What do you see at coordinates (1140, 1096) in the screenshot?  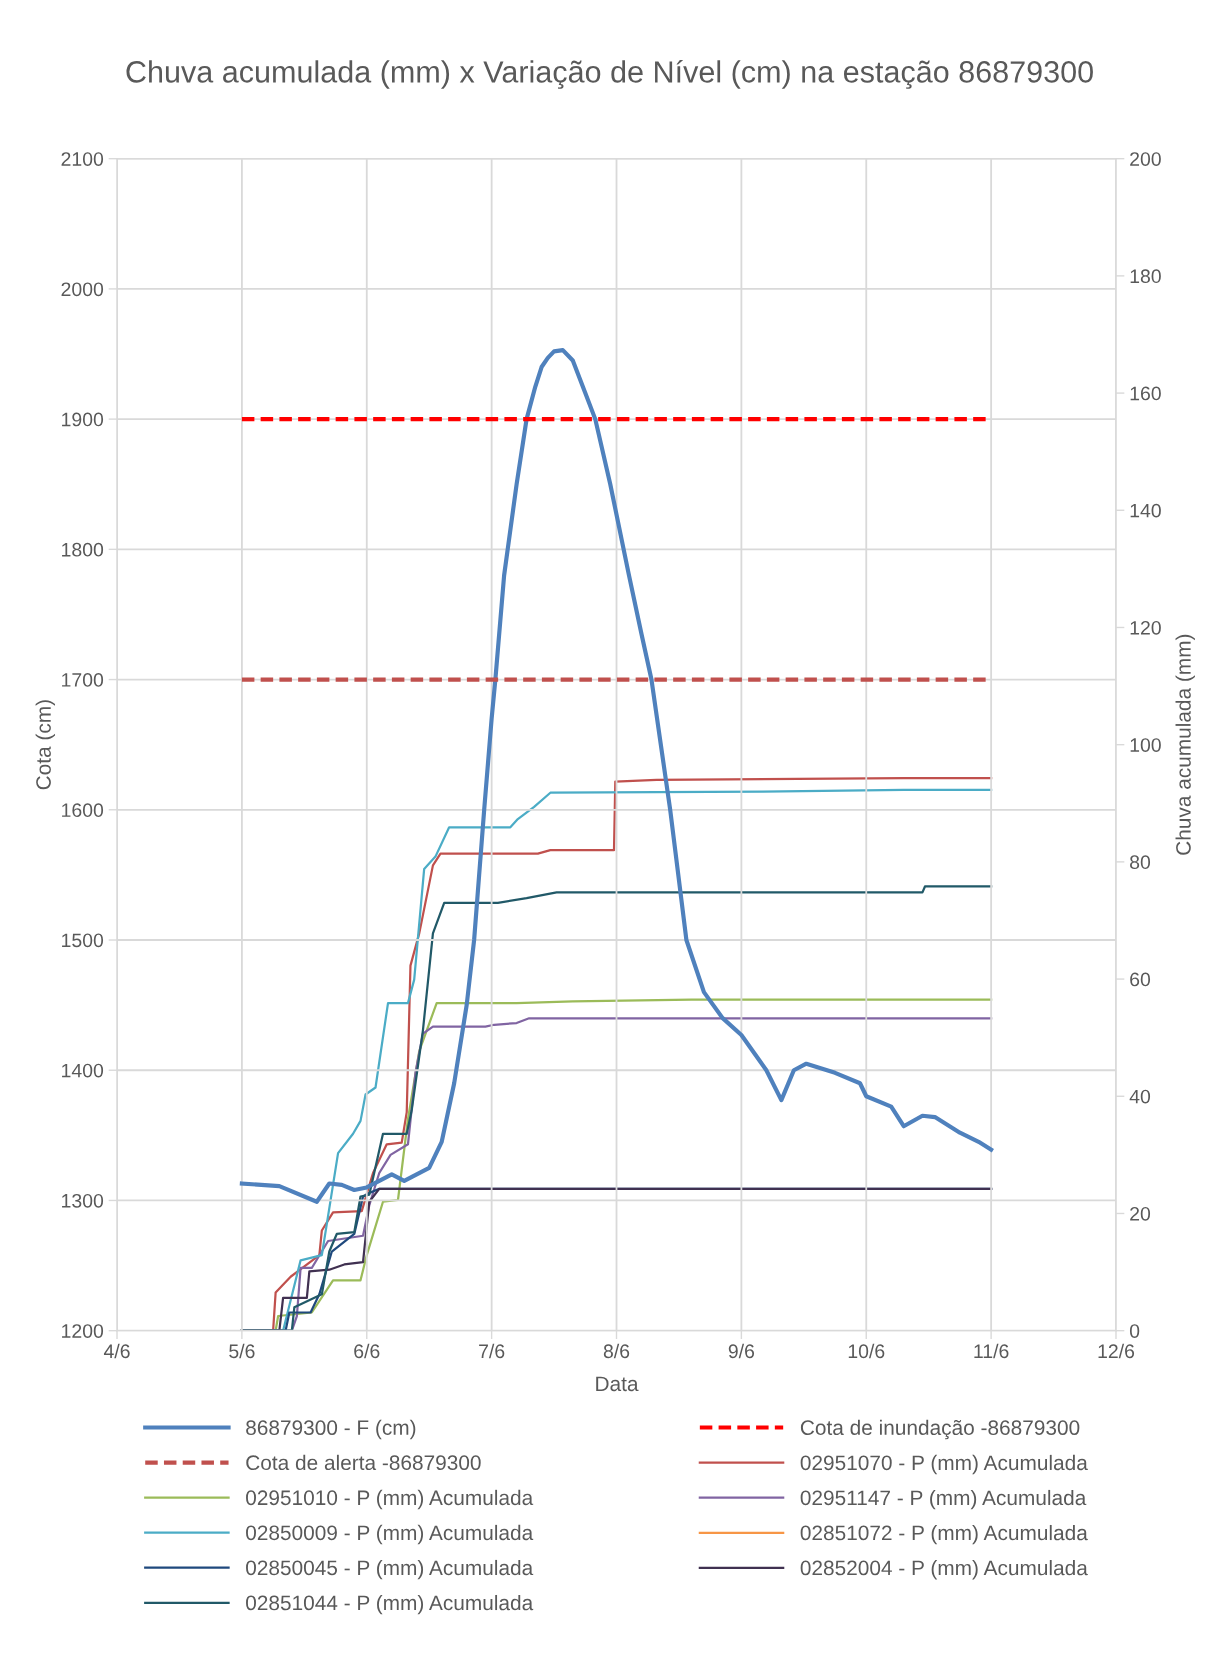 I see `y2-tick-label: 40` at bounding box center [1140, 1096].